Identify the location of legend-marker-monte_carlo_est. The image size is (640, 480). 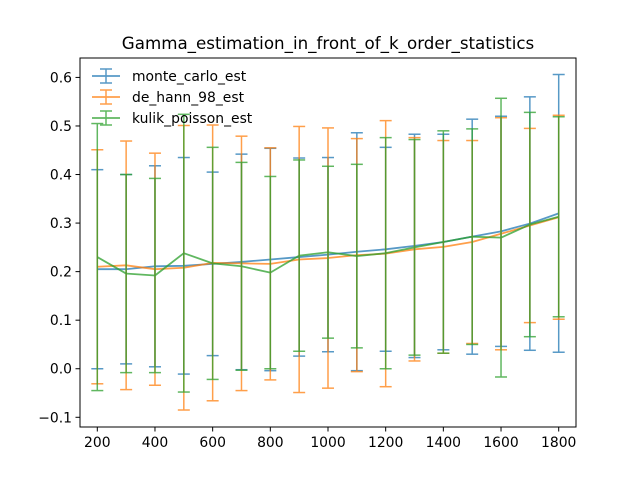
(106, 76).